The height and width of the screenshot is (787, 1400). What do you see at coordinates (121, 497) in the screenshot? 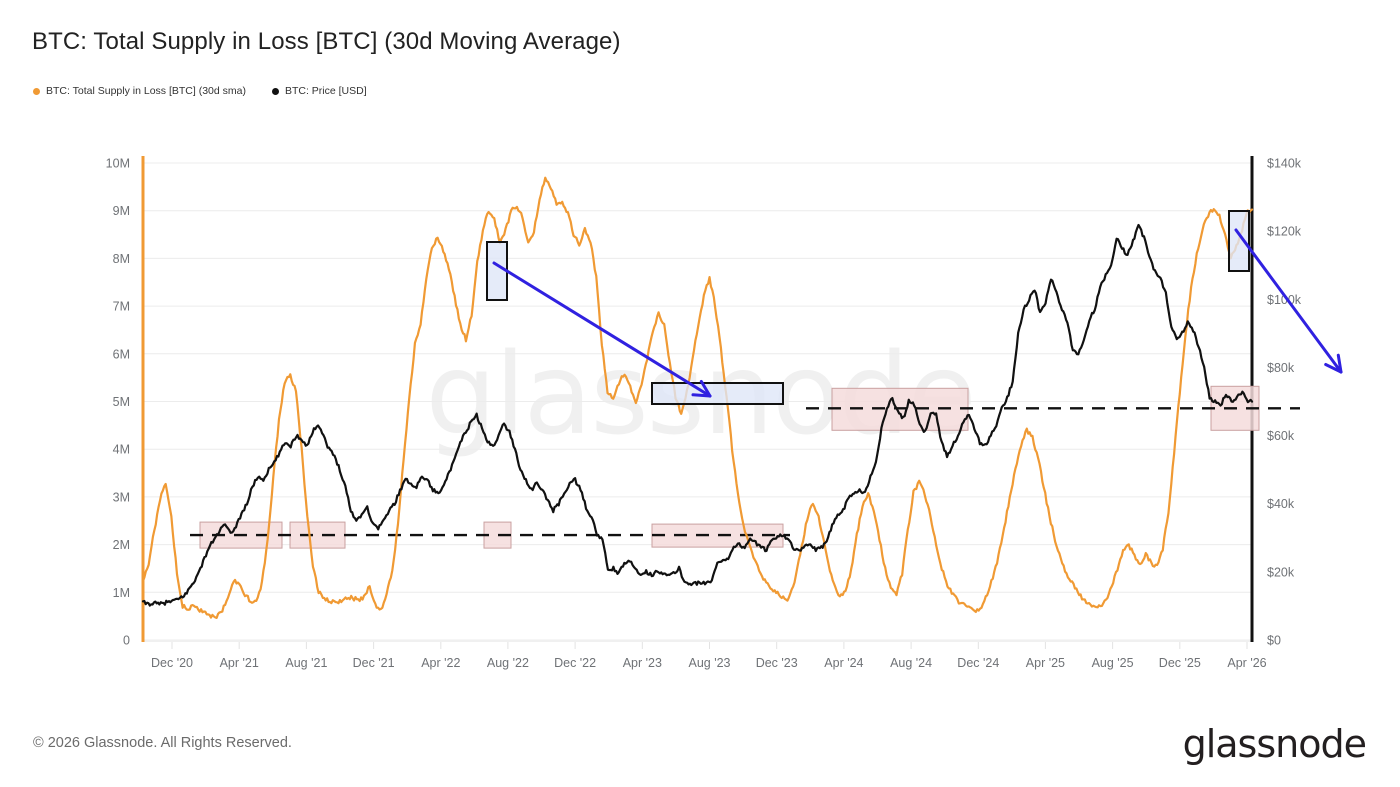
I see `y-axis-left-tick-label: 3M` at bounding box center [121, 497].